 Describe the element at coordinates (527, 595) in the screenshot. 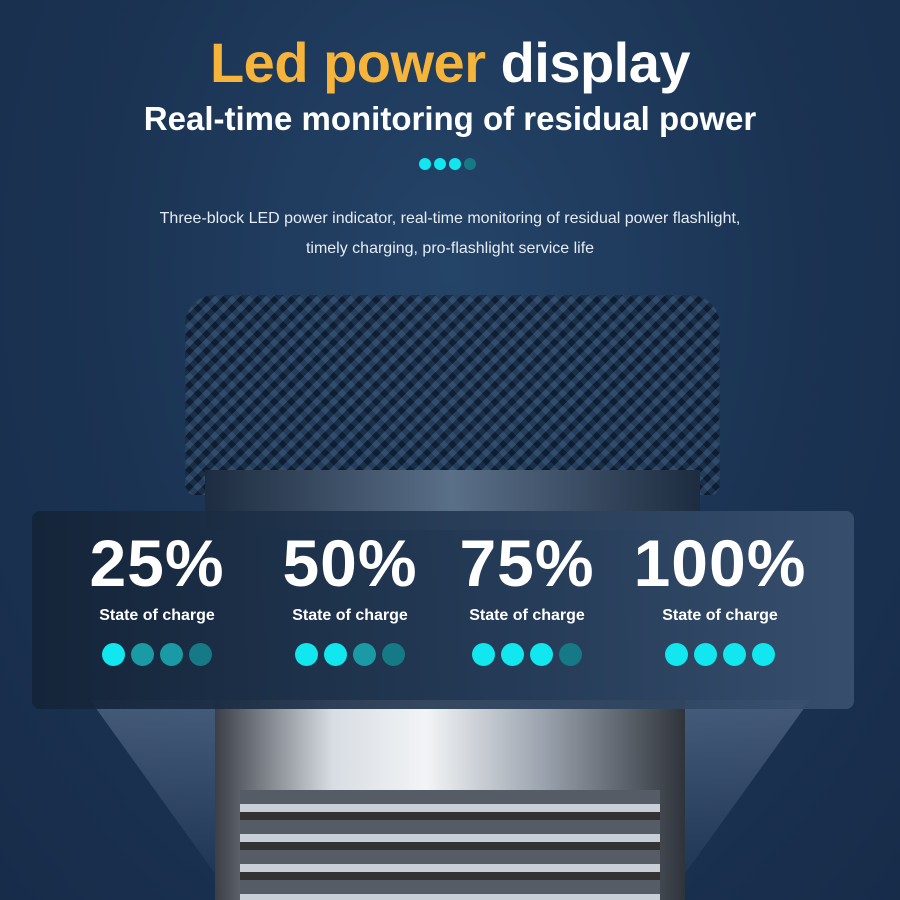

I see `level-75: 75% State of charge` at that location.